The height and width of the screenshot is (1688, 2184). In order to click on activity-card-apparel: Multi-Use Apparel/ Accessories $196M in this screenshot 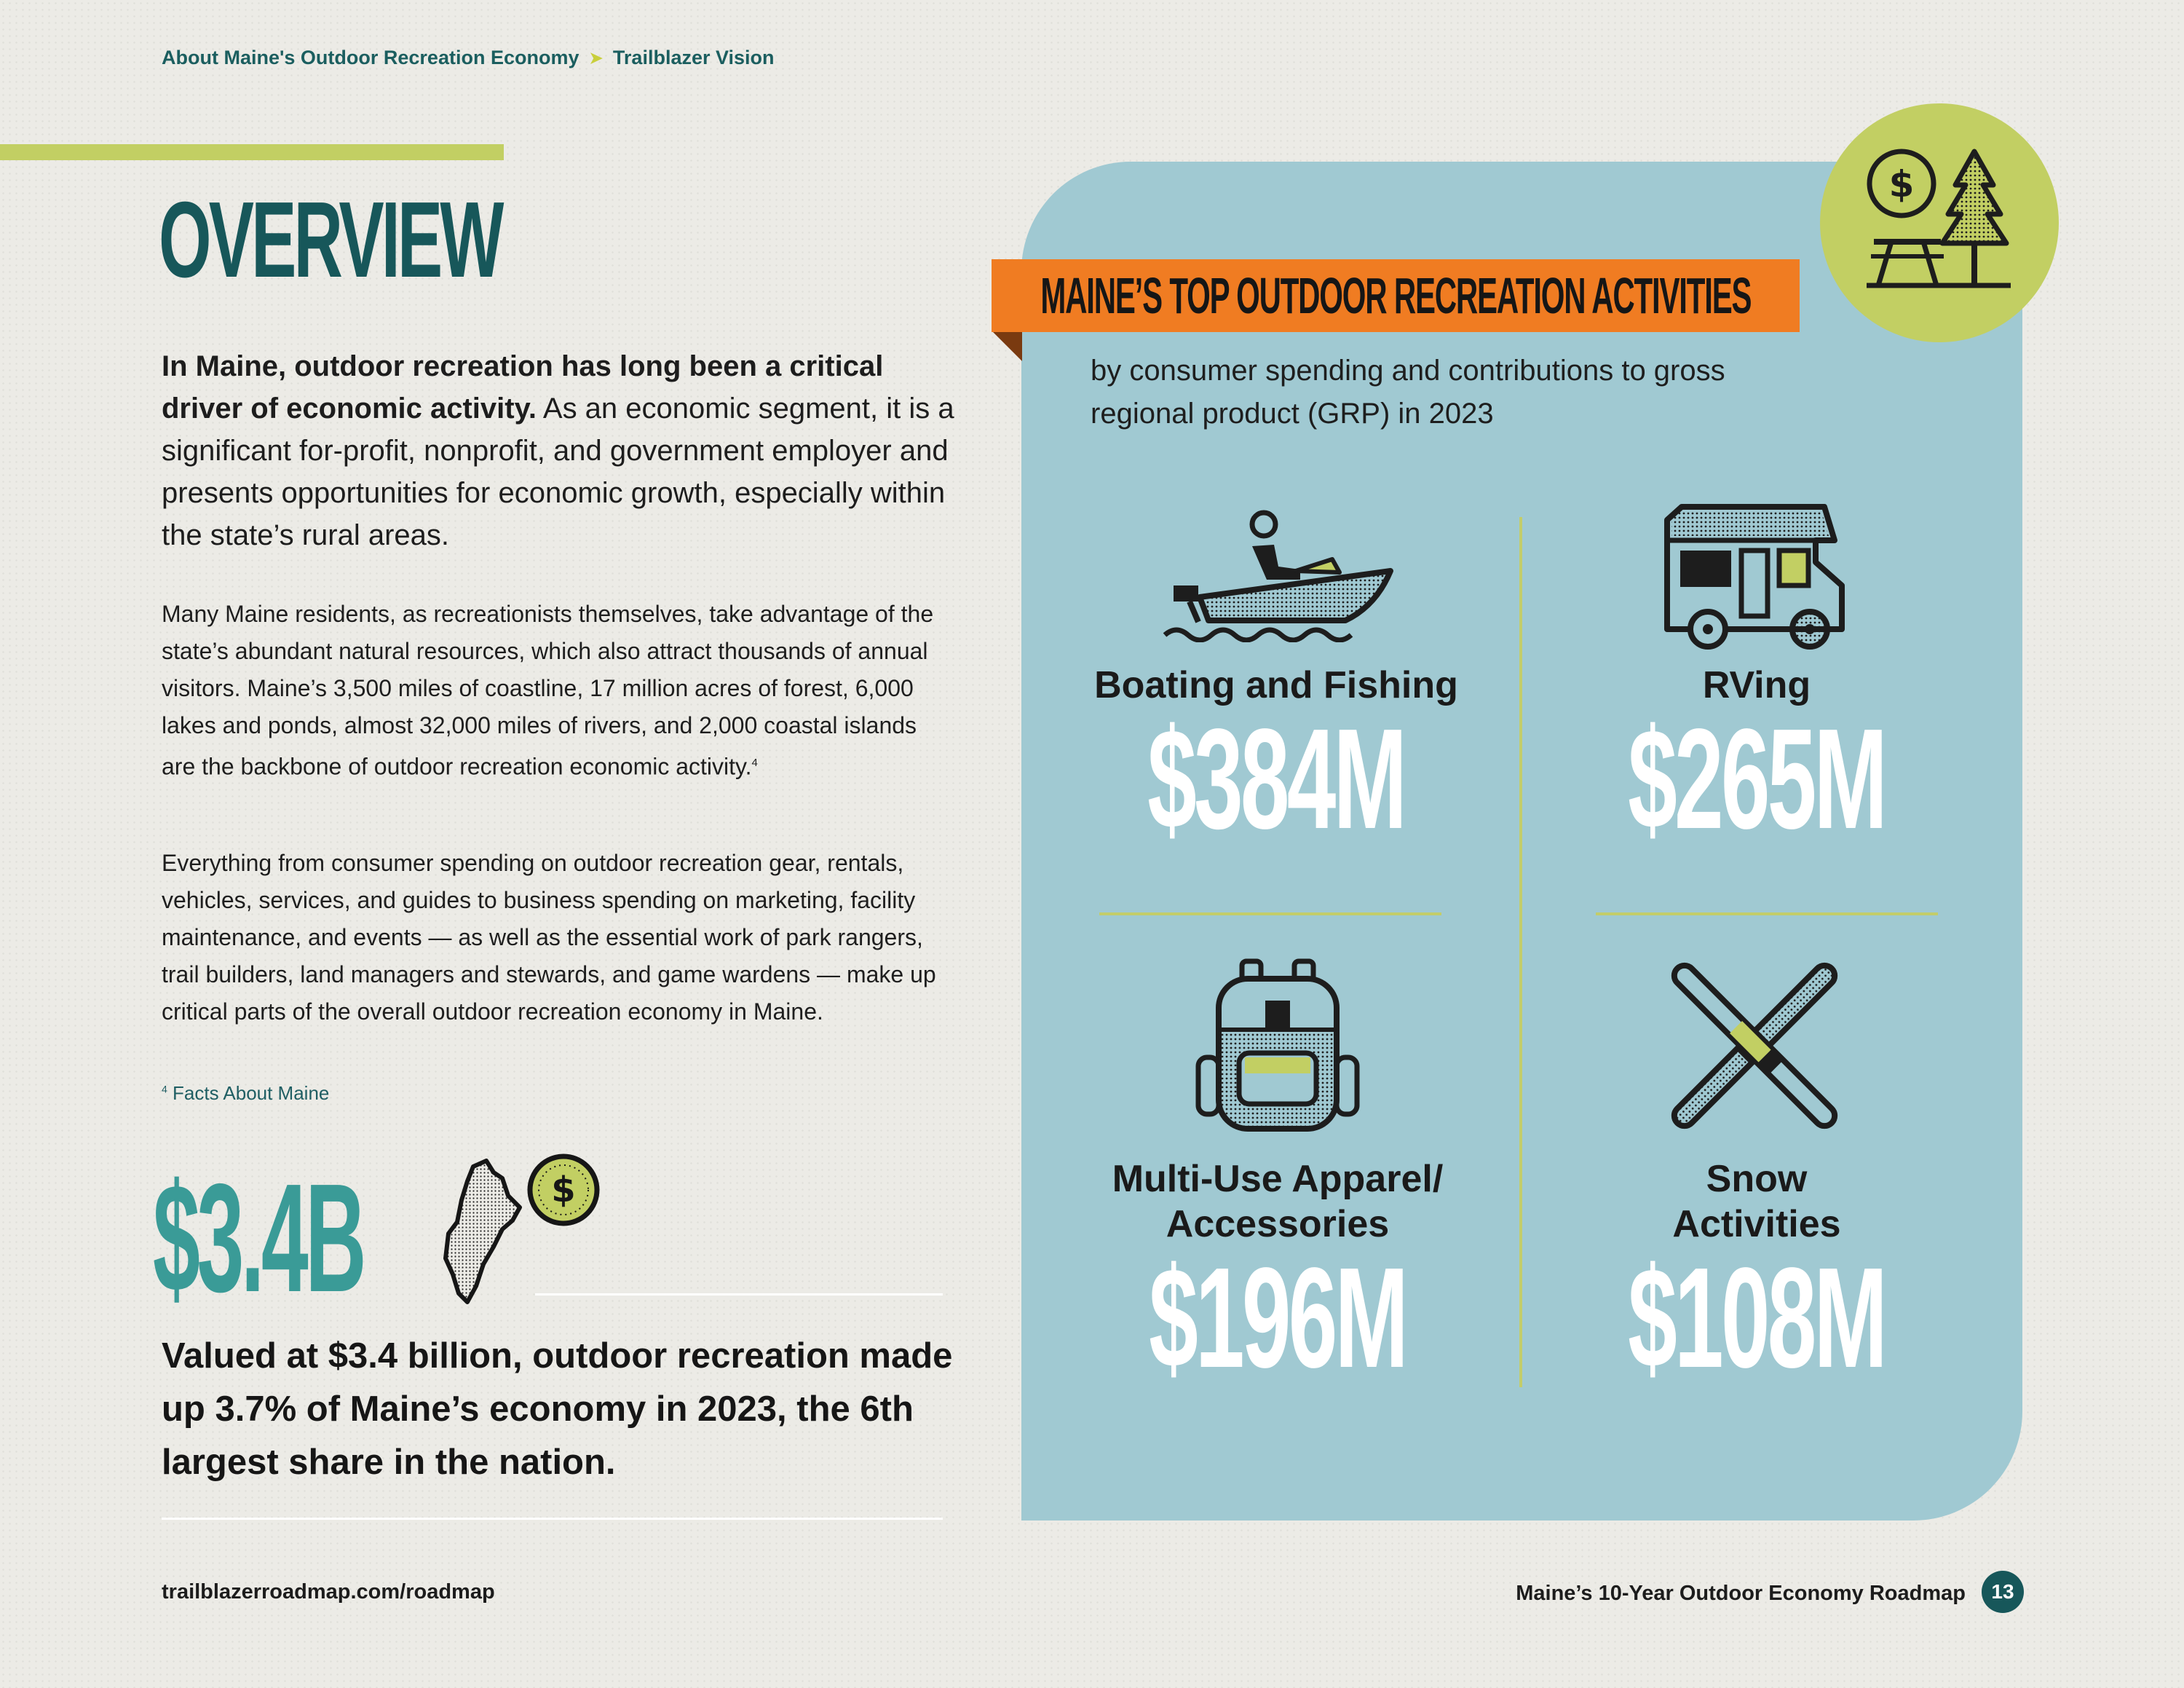, I will do `click(1277, 1272)`.